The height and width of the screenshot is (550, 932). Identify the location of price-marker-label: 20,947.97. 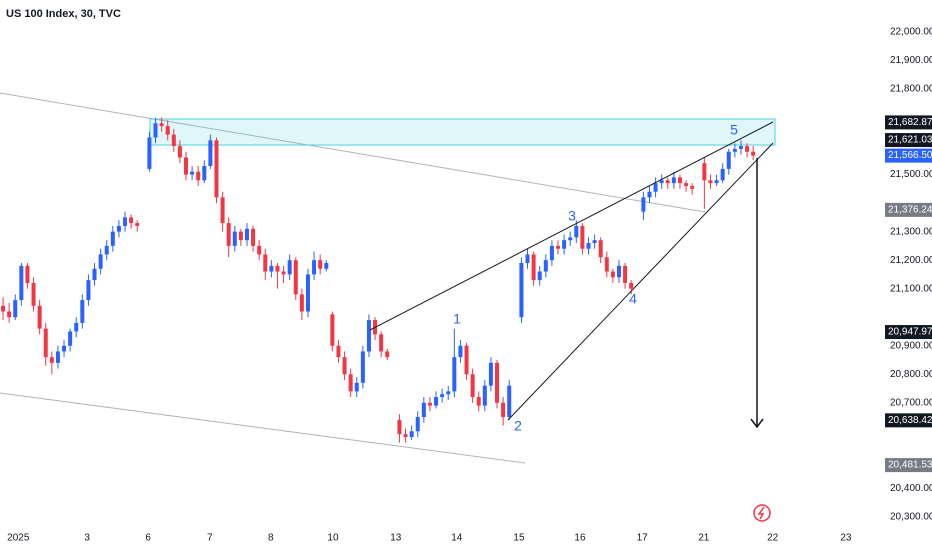
(910, 332).